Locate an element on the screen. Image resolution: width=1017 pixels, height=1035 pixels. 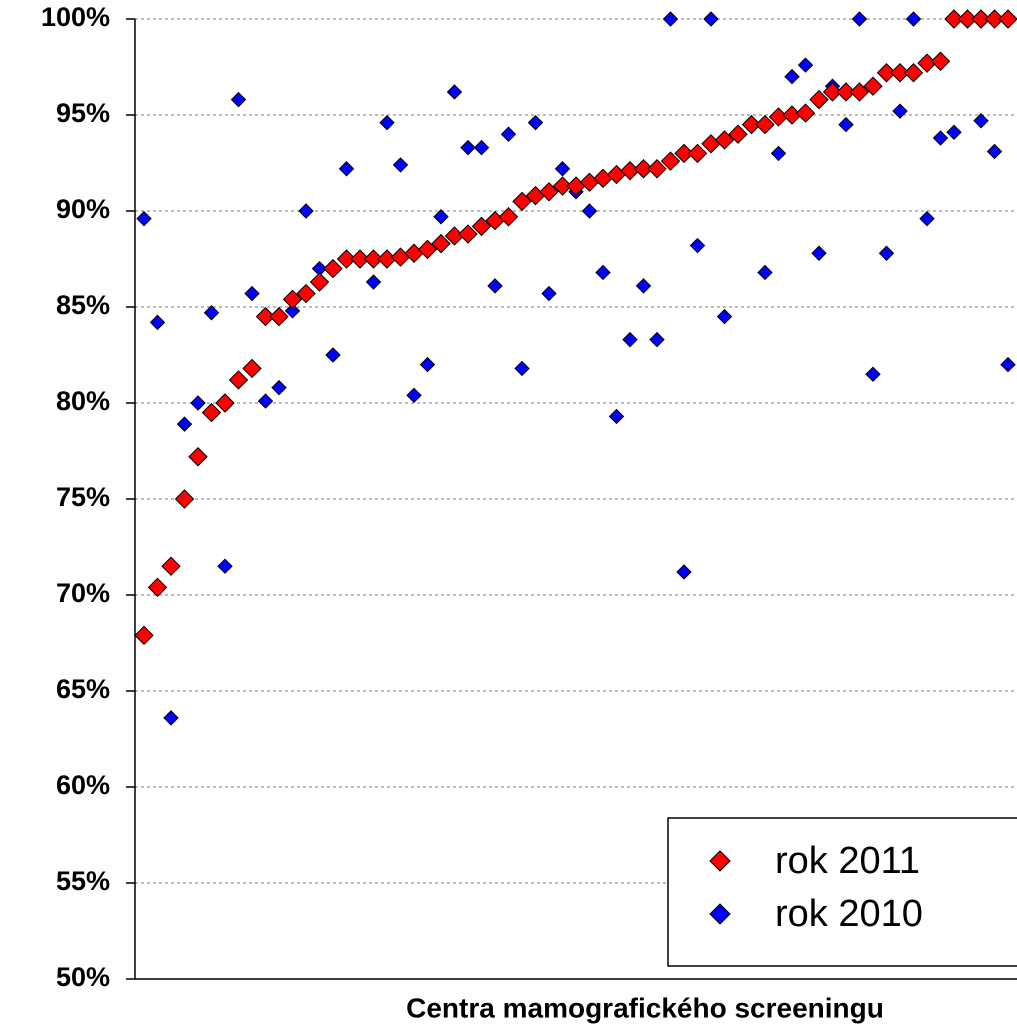
y-tick-label: 100% is located at coordinates (75, 17).